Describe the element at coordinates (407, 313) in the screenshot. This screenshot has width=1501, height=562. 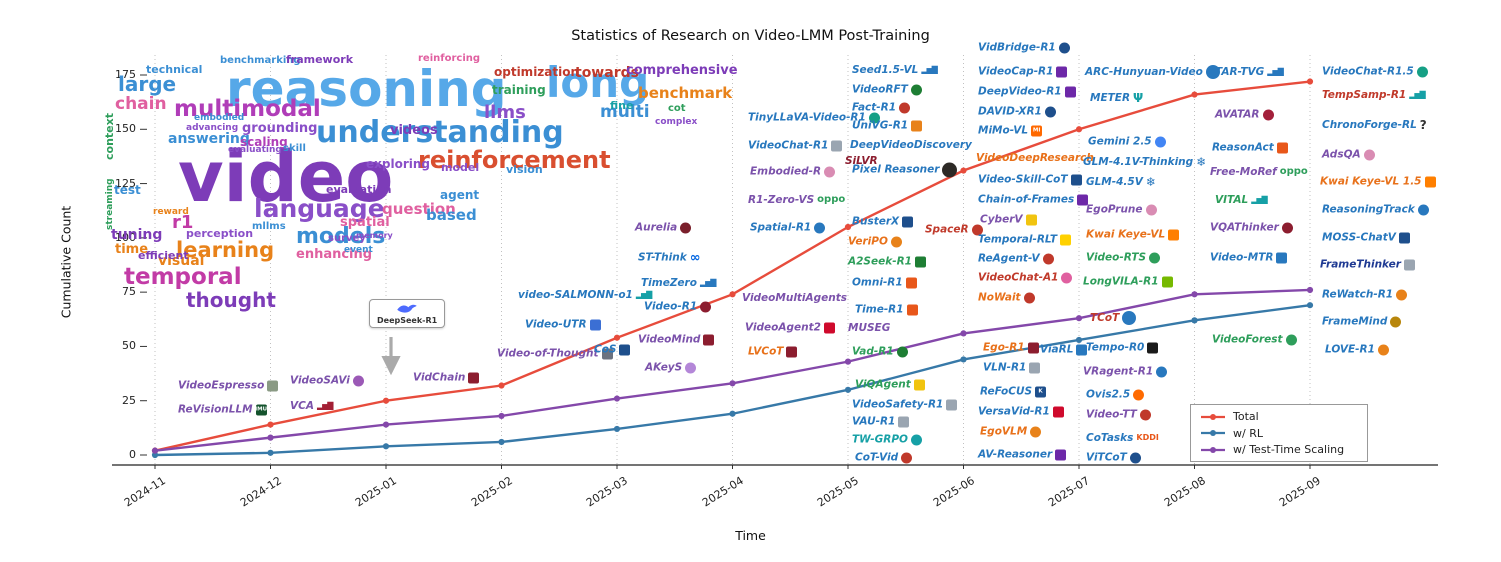
I see `deepseek-callout: DeepSeek-R1` at that location.